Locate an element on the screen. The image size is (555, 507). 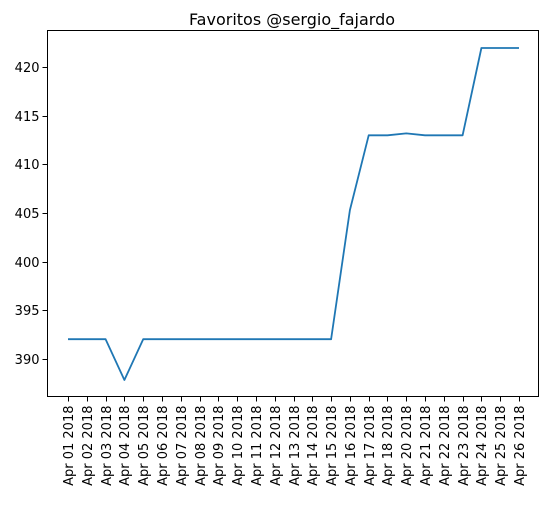
x-tick-label: Apr 13 2018 is located at coordinates (295, 446).